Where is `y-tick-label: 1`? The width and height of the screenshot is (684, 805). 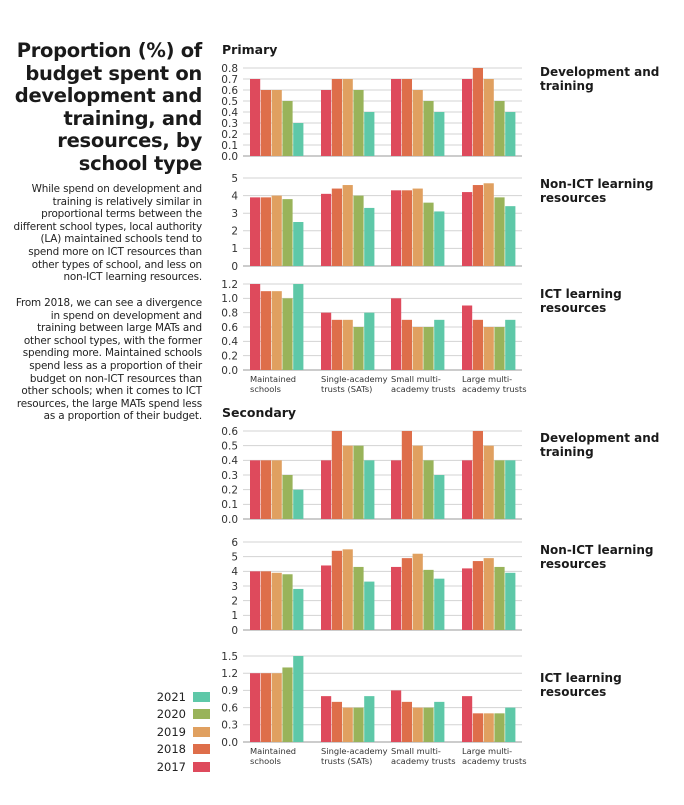 y-tick-label: 1 is located at coordinates (234, 249).